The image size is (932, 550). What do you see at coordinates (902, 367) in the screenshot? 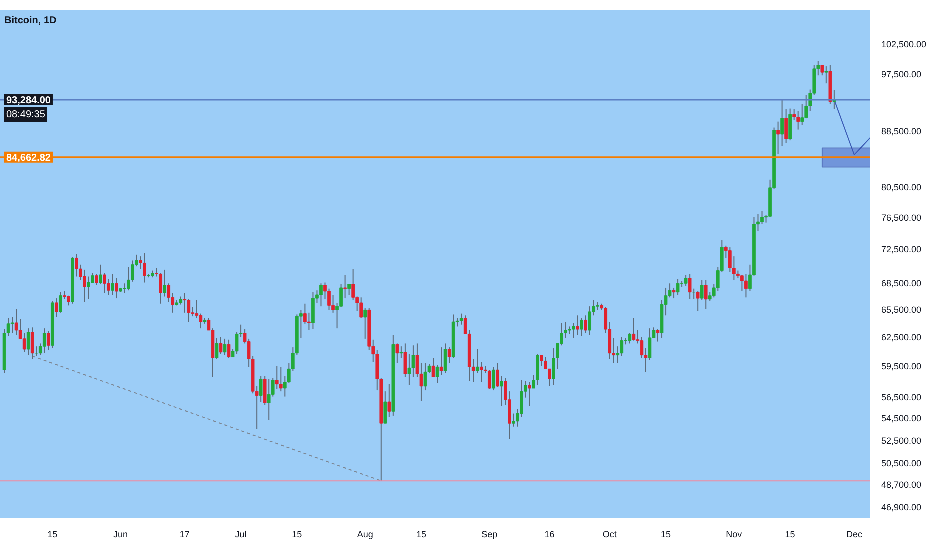
I see `y-tick-label: 59,500.00` at bounding box center [902, 367].